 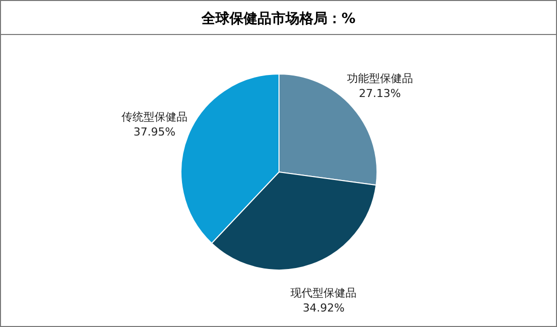 What do you see at coordinates (379, 78) in the screenshot?
I see `slice-label: 功能型保健品` at bounding box center [379, 78].